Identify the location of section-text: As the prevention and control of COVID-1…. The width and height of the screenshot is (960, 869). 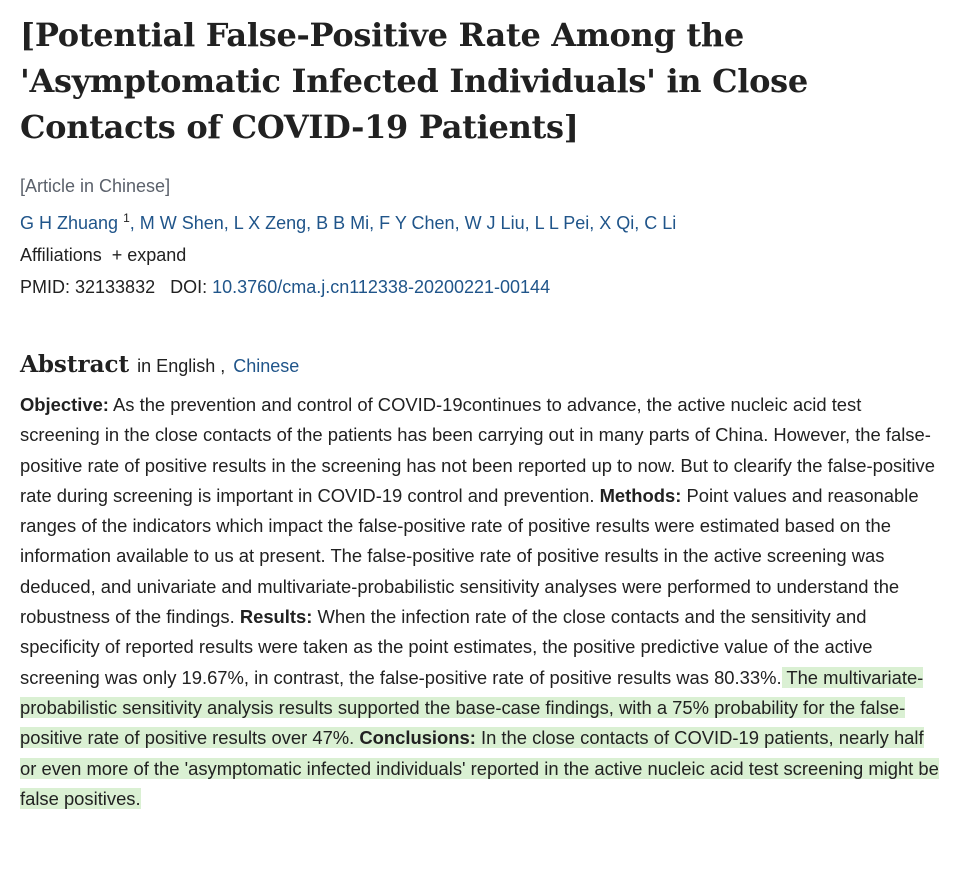
(477, 450).